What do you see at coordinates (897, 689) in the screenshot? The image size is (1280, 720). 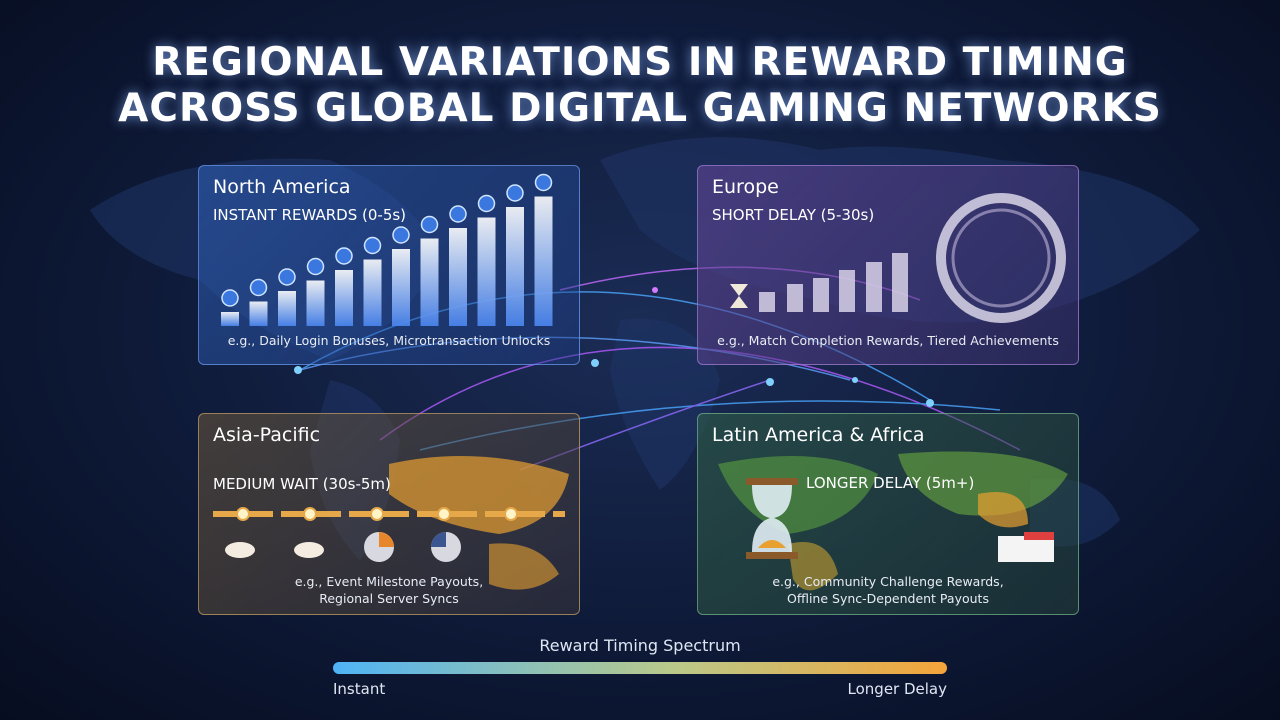 I see `spectrum-end-label: Longer Delay` at bounding box center [897, 689].